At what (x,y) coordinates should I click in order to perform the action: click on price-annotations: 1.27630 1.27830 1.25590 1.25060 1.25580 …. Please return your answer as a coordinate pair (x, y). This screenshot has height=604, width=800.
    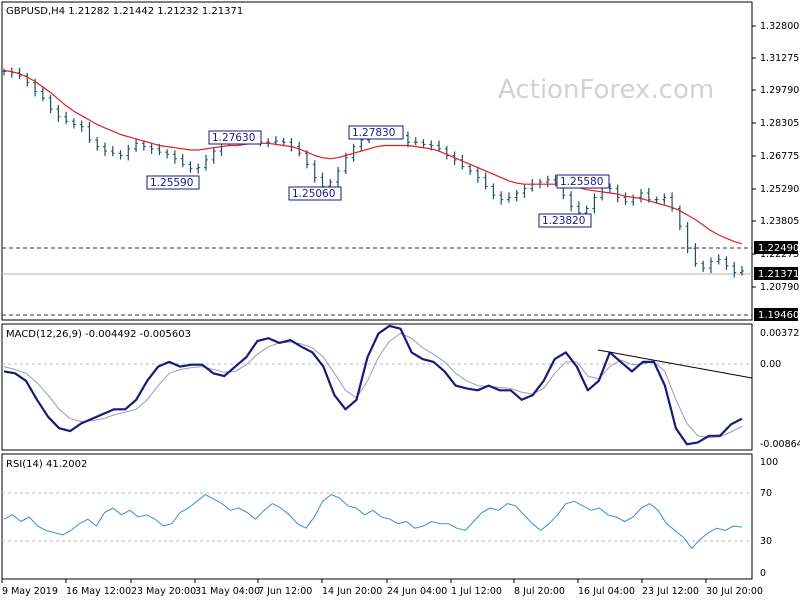
    Looking at the image, I should click on (378, 176).